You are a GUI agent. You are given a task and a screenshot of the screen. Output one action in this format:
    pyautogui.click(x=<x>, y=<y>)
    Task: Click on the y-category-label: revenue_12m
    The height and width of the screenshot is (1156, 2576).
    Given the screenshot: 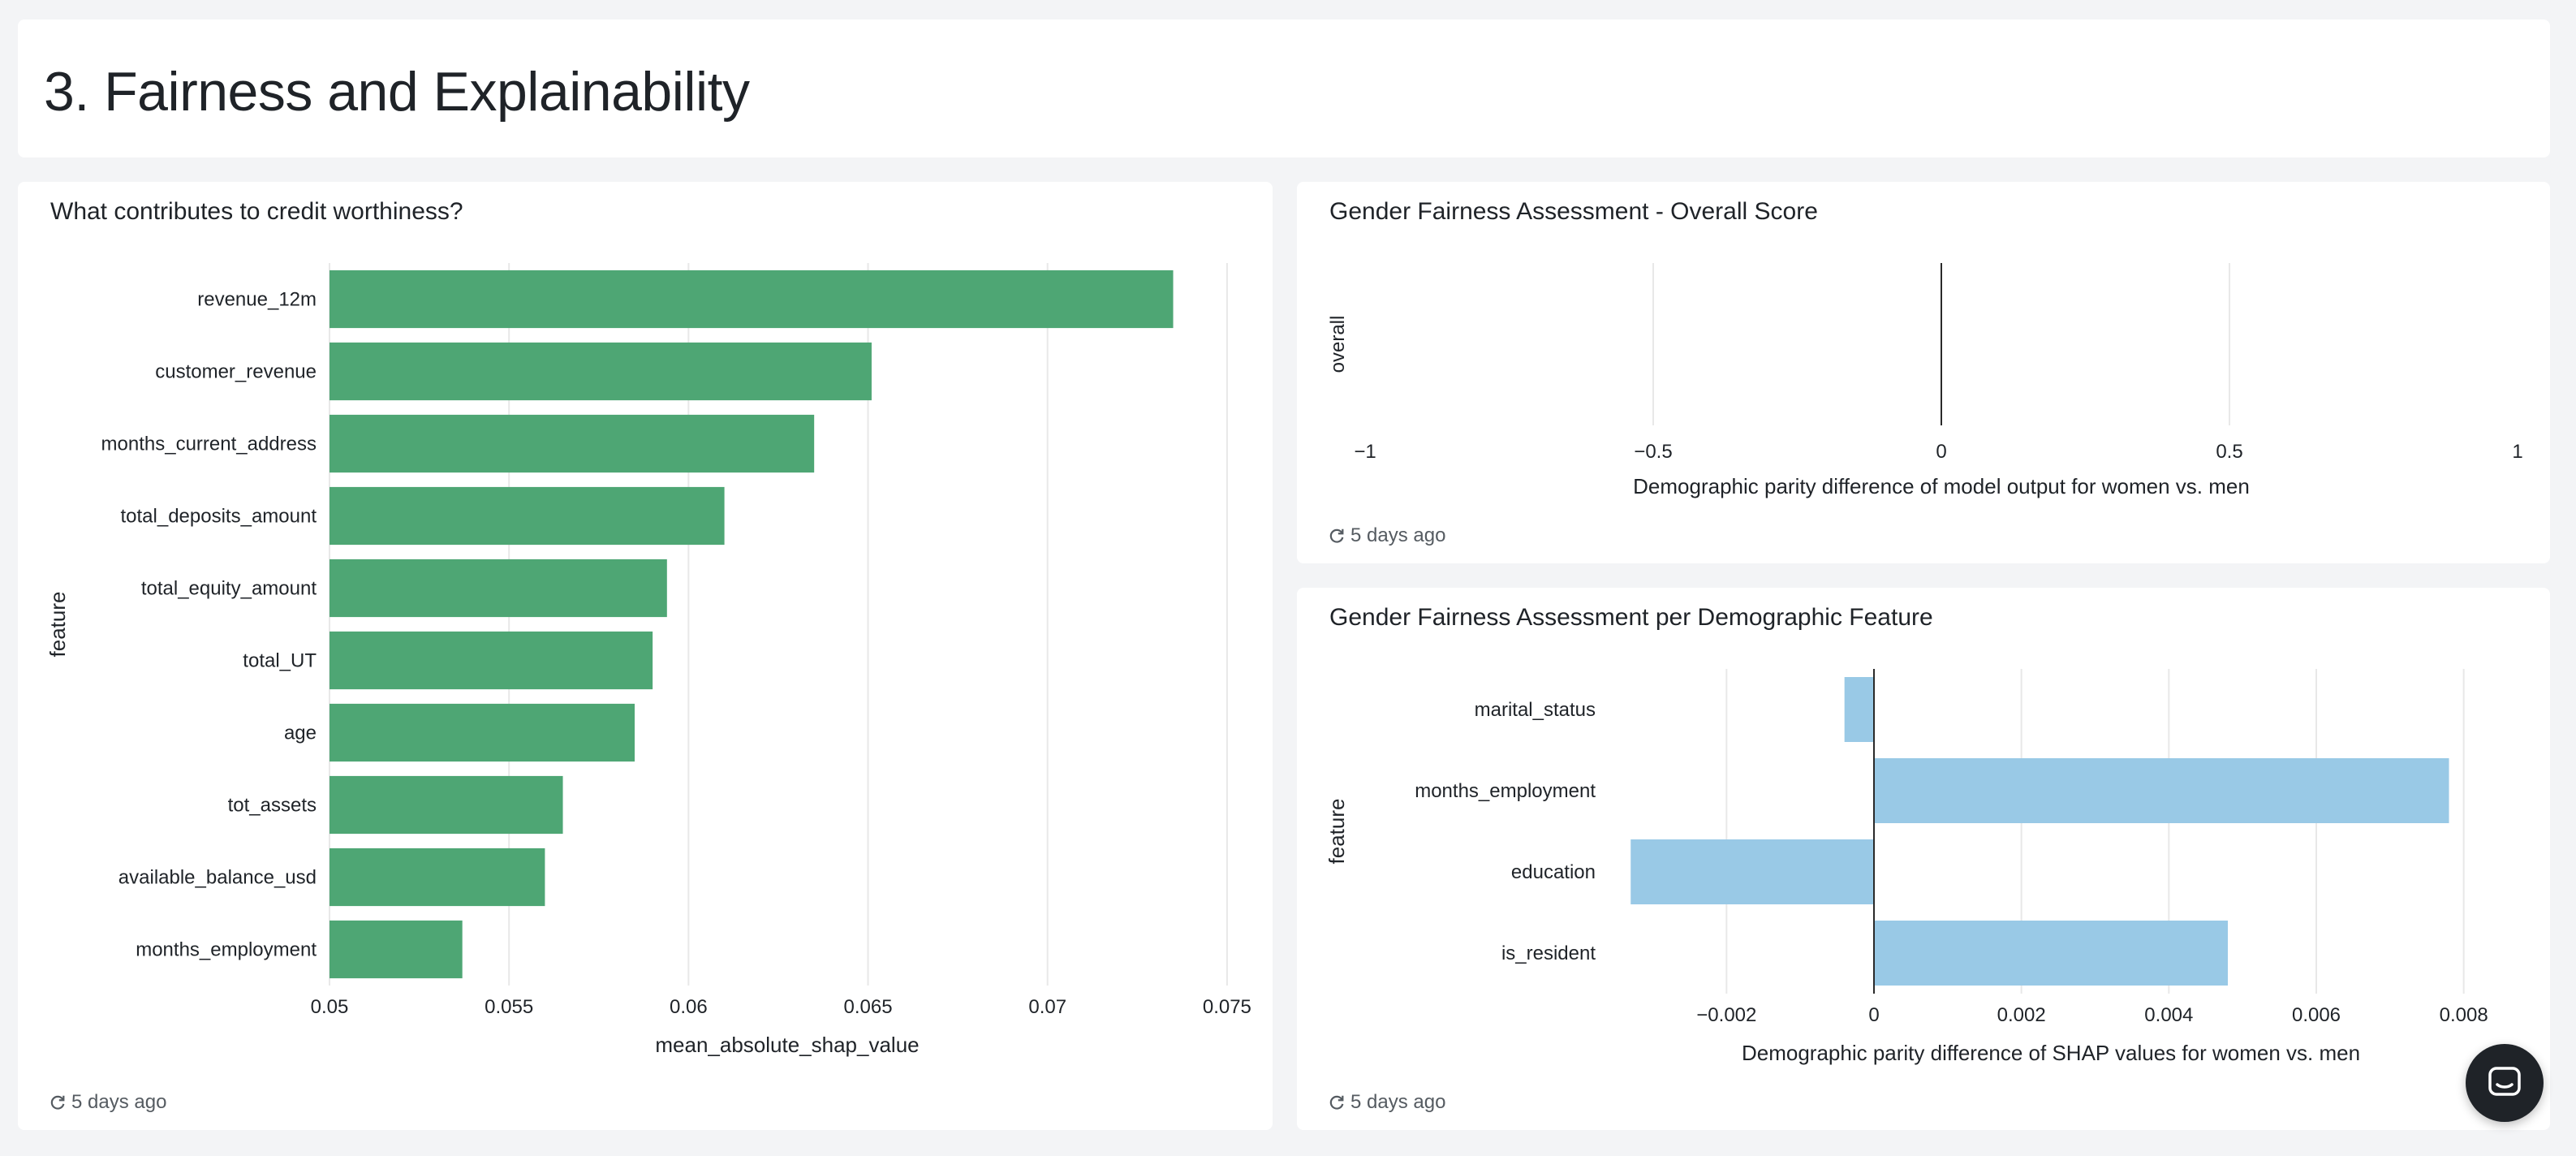 What is the action you would take?
    pyautogui.click(x=257, y=300)
    